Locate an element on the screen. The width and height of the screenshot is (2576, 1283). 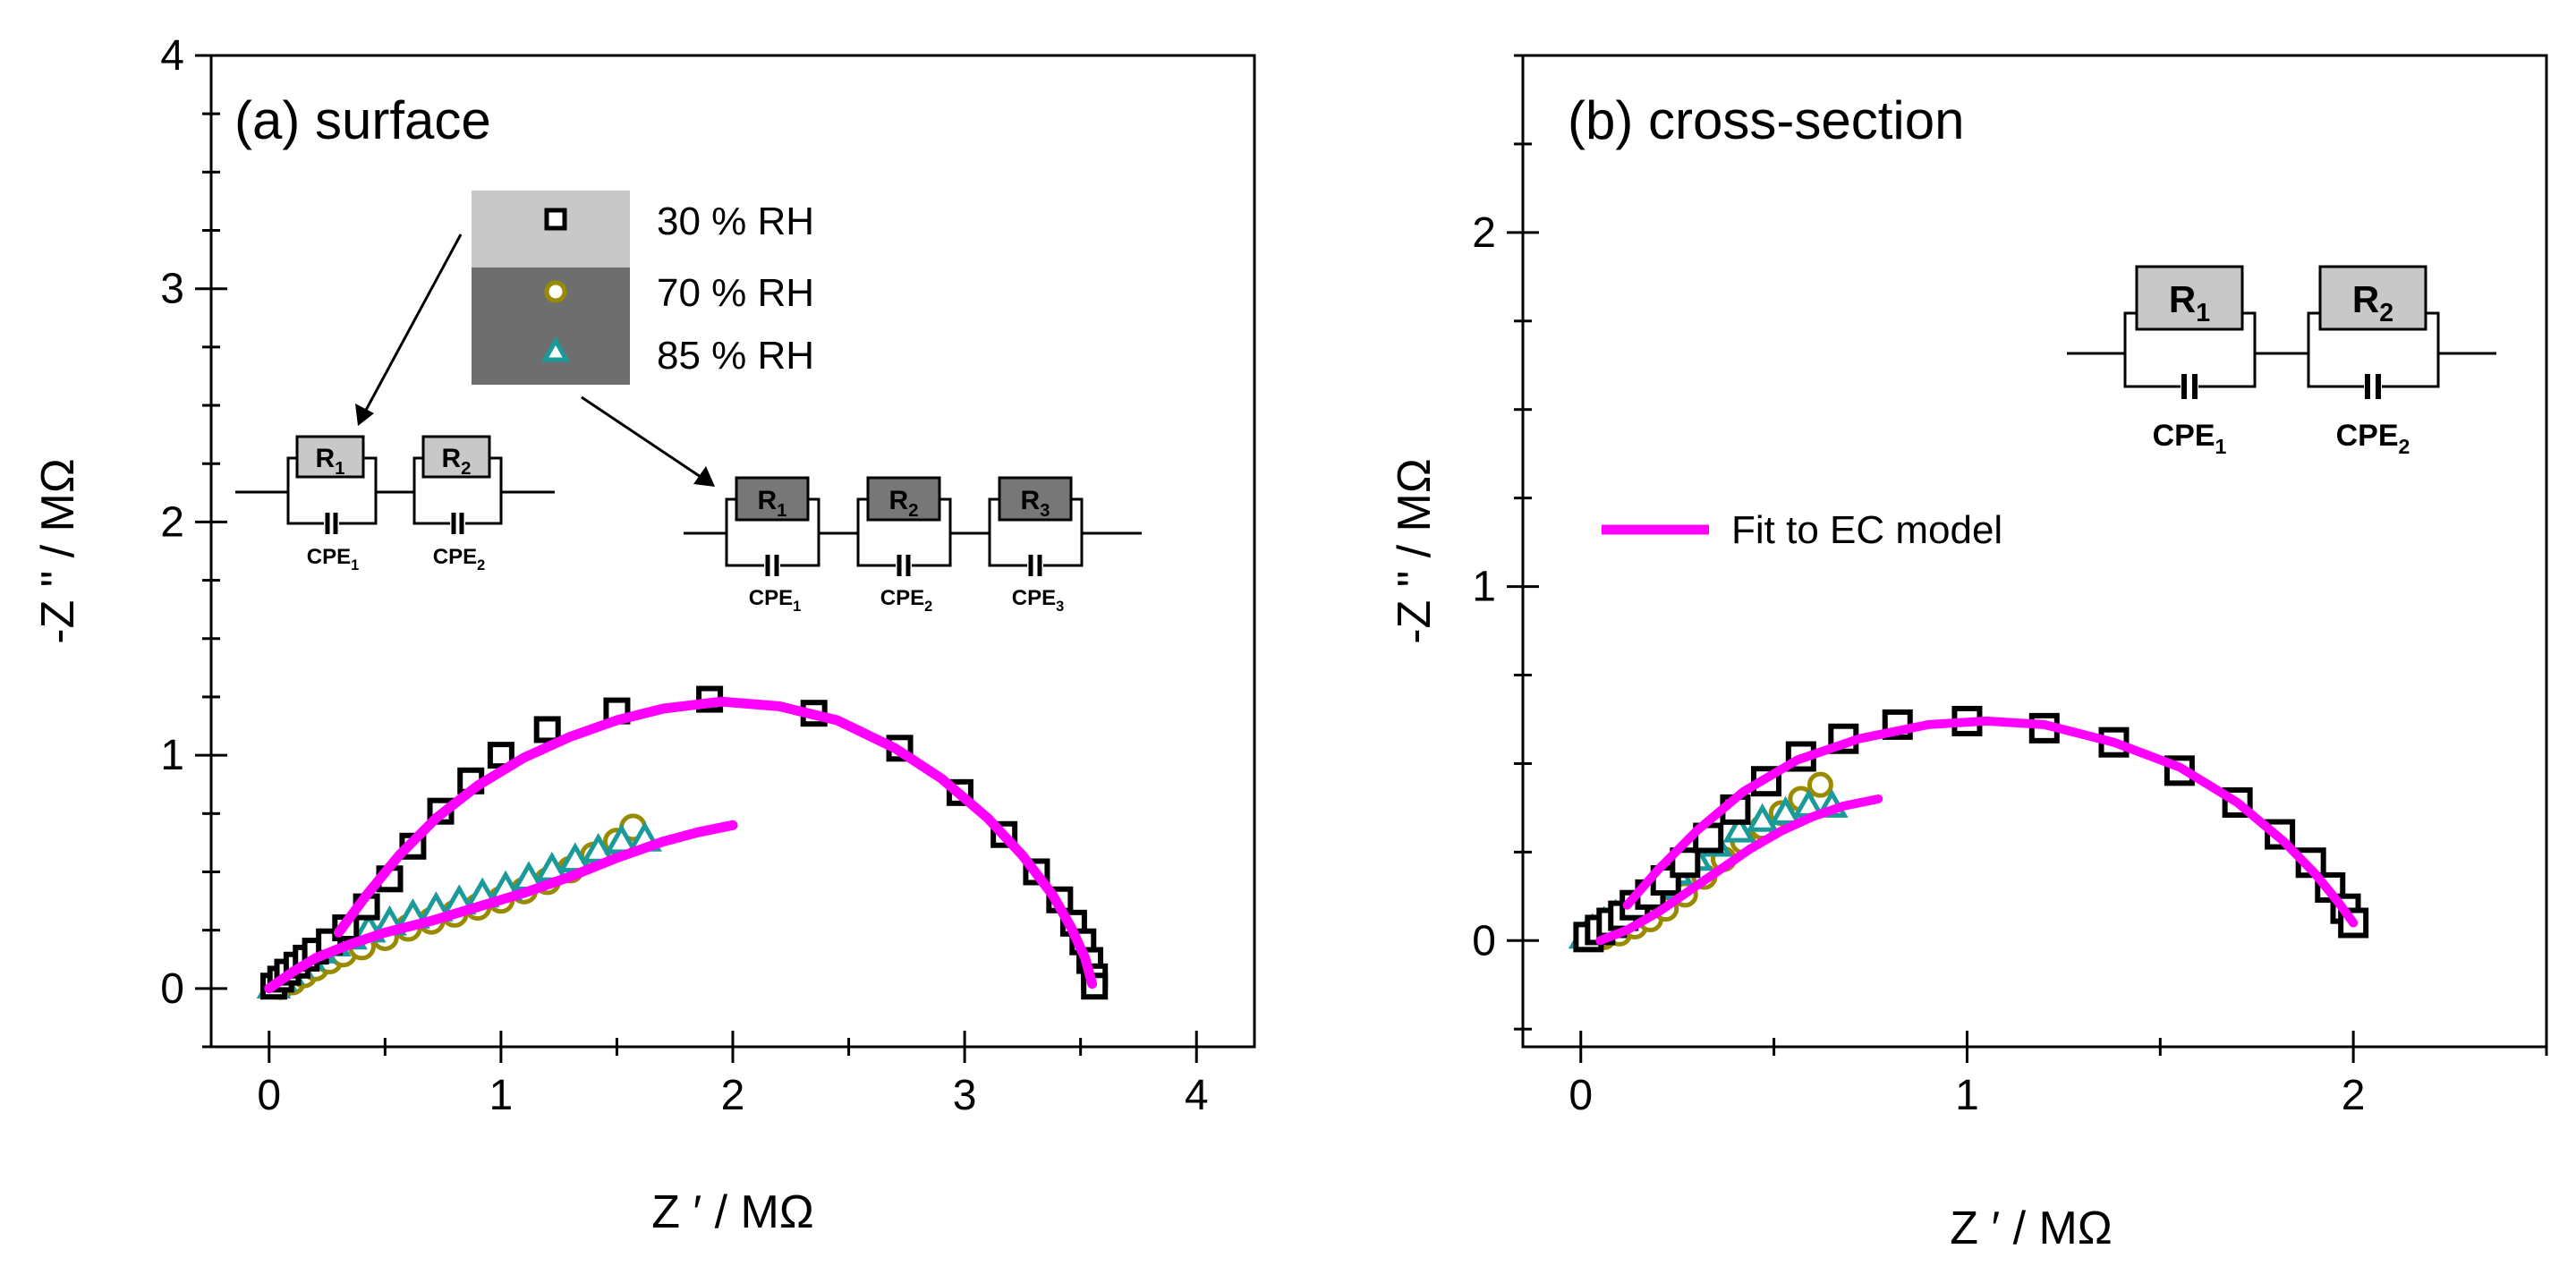
circuit-b-cpe2-label: CPE2 is located at coordinates (2373, 438).